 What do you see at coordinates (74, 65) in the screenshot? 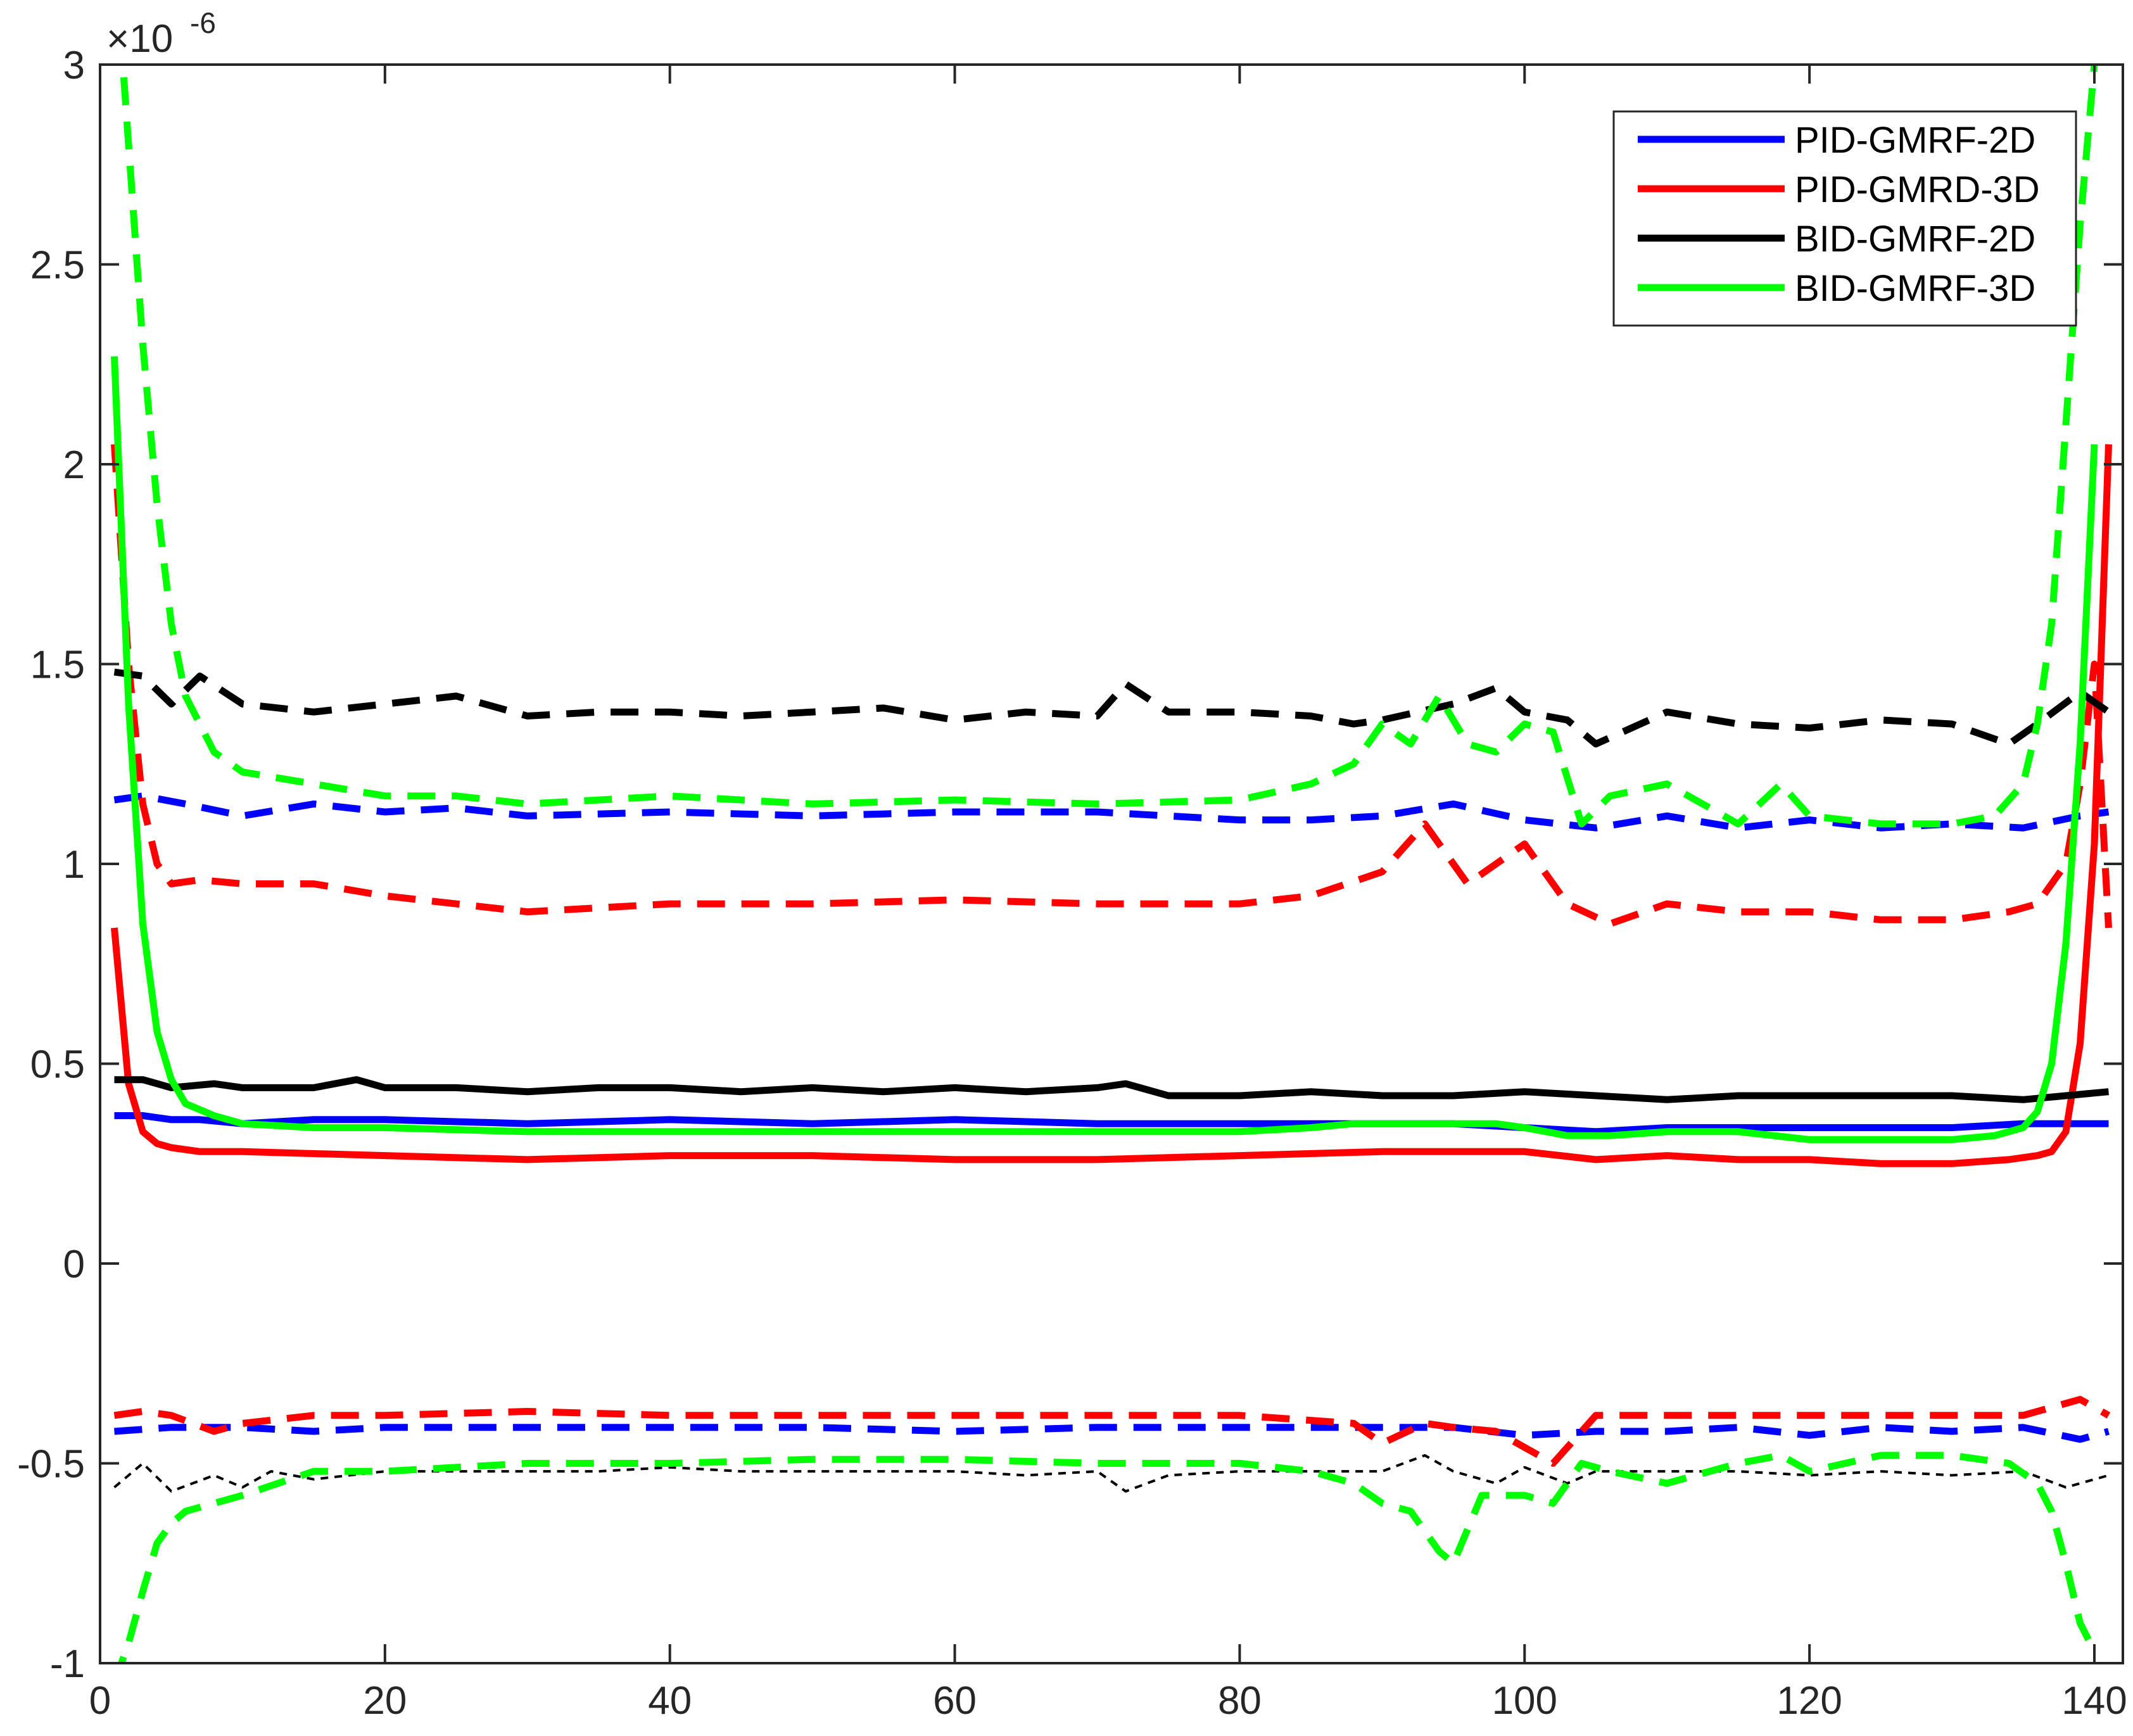
I see `y-tick-label: 3` at bounding box center [74, 65].